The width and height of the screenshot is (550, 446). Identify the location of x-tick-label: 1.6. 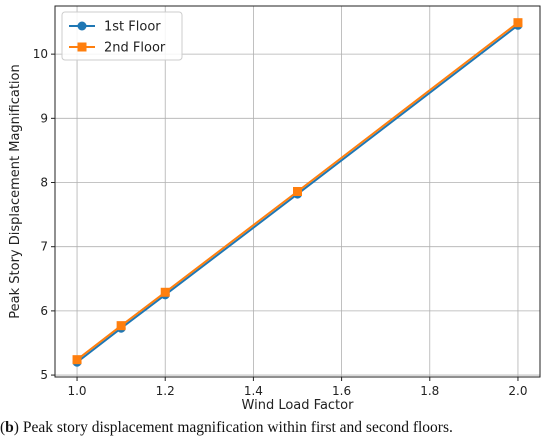
(341, 391).